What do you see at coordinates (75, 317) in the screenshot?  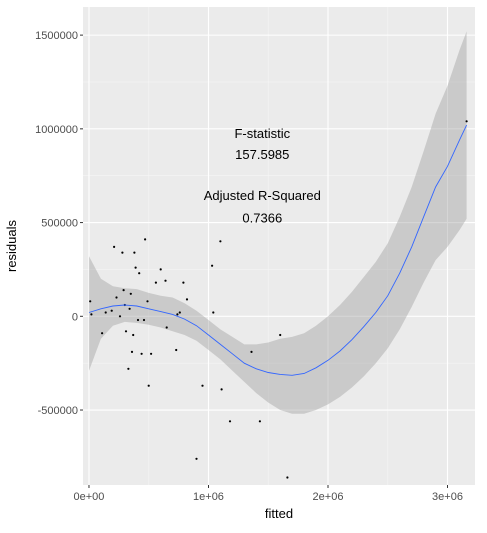 I see `y-tick-label: 0` at bounding box center [75, 317].